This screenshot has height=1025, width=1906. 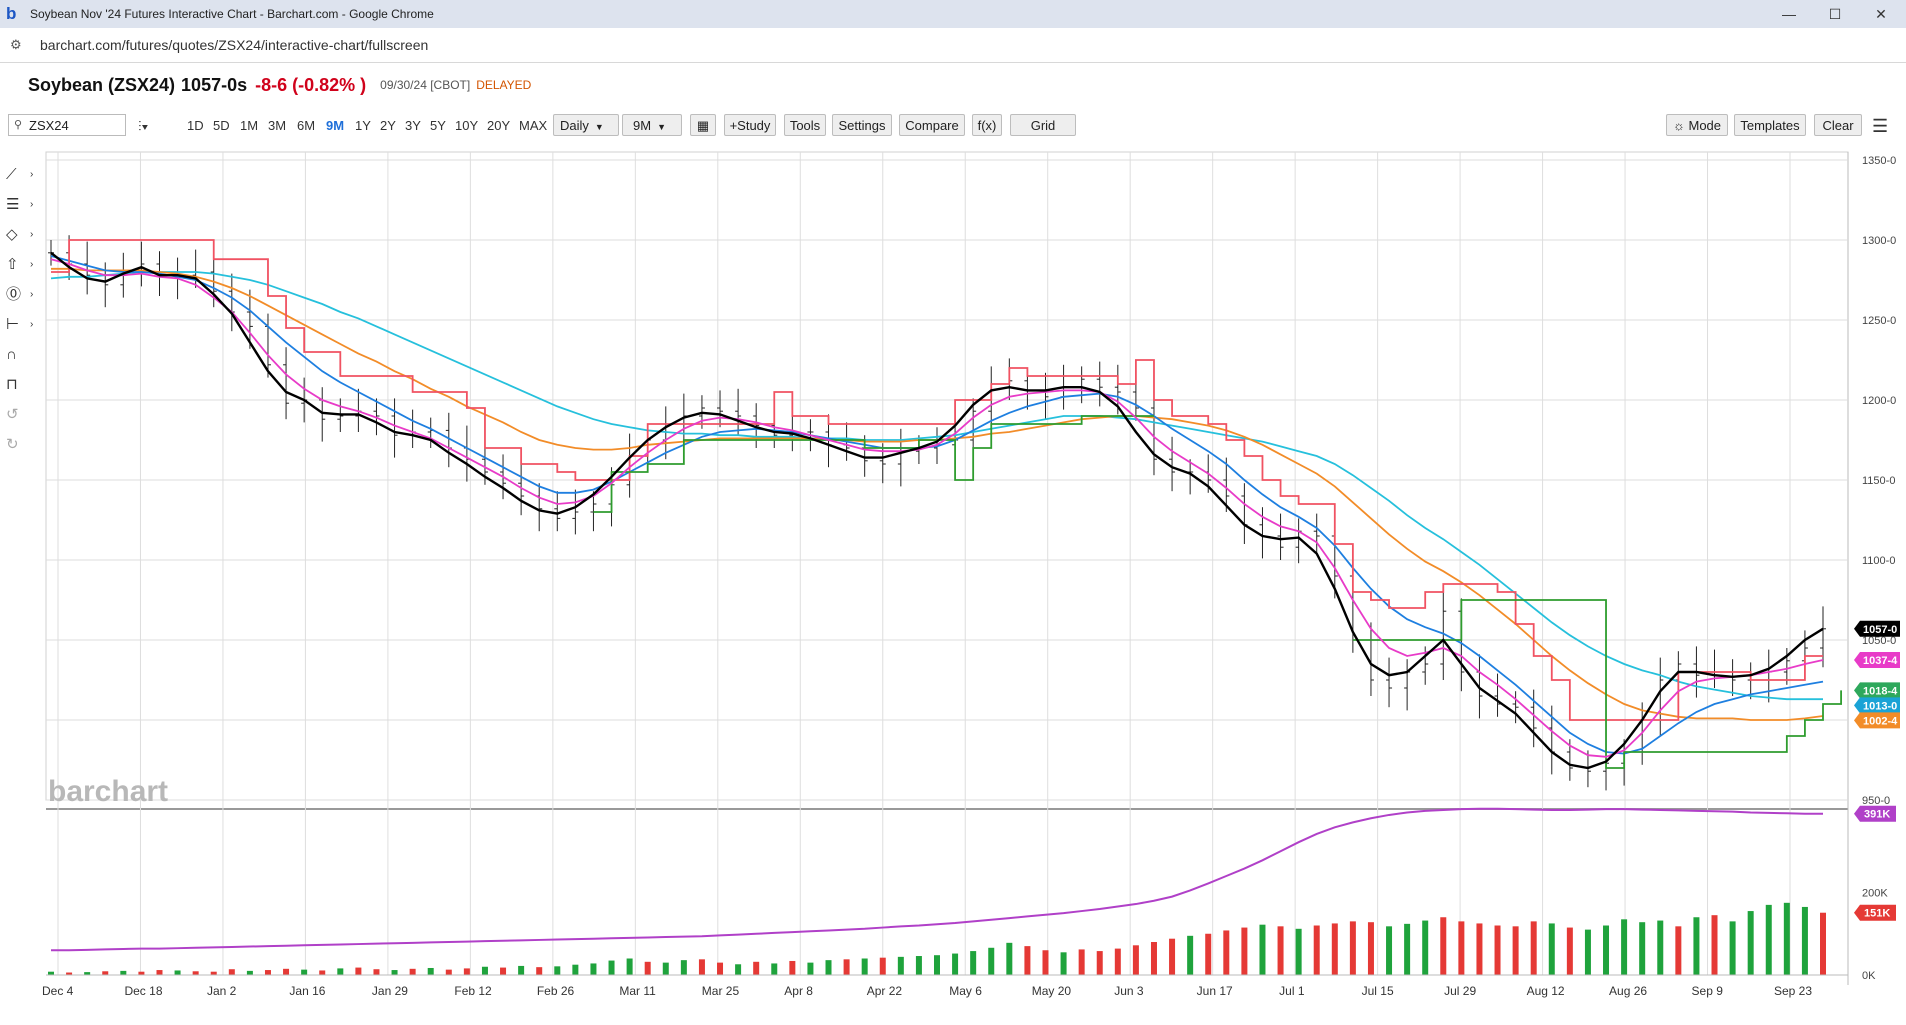 What do you see at coordinates (1879, 321) in the screenshot?
I see `price-tick-label: 1250-0` at bounding box center [1879, 321].